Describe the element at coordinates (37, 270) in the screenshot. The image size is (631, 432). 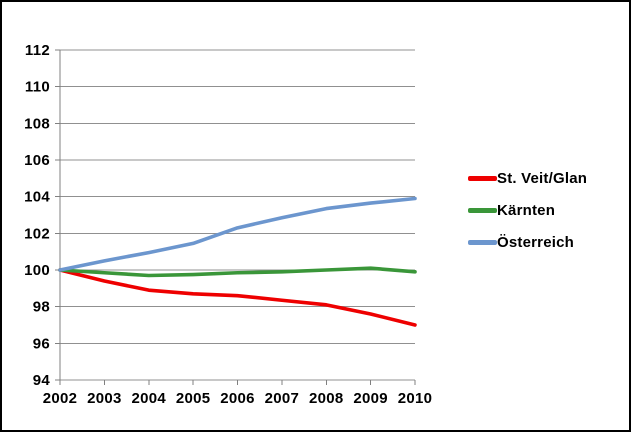
I see `y-tick-label-100: 100` at that location.